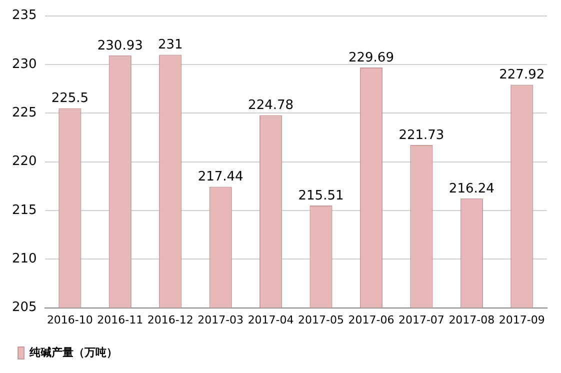  I want to click on data-label: 225.5, so click(70, 98).